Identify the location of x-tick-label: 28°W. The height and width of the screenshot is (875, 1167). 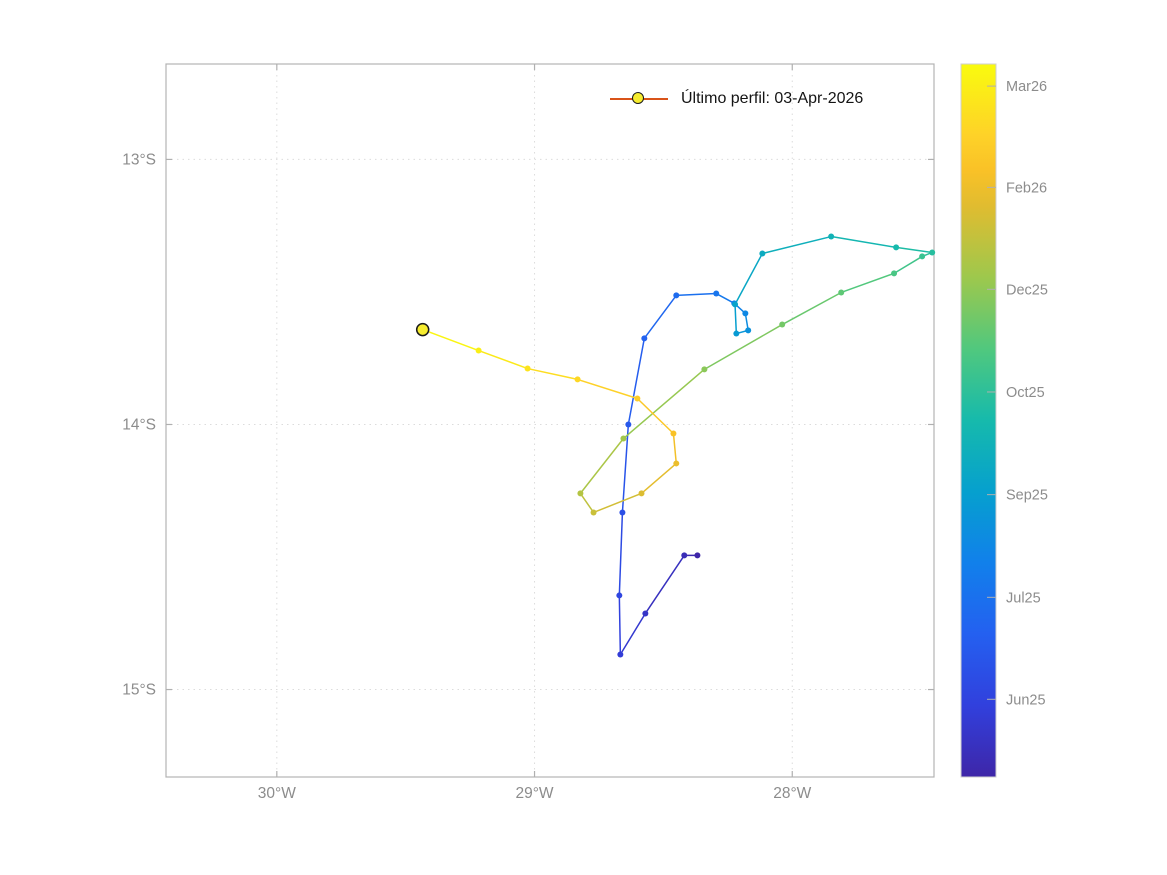
(792, 793).